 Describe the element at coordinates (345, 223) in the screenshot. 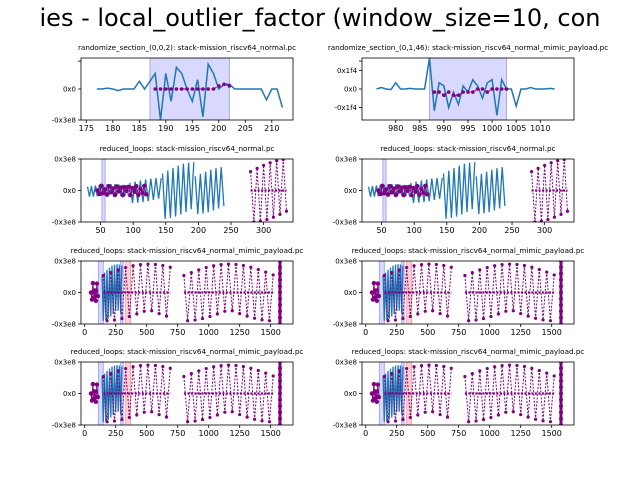

I see `y-tick-label: -0x3e8` at that location.